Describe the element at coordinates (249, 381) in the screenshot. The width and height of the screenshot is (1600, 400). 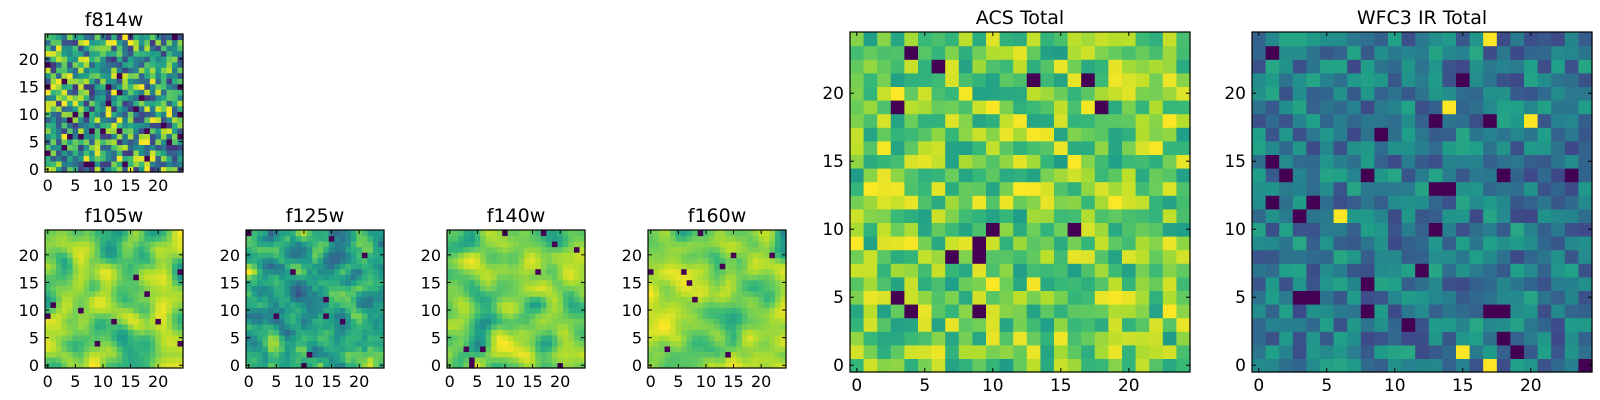
I see `x-tick-label: 0` at that location.